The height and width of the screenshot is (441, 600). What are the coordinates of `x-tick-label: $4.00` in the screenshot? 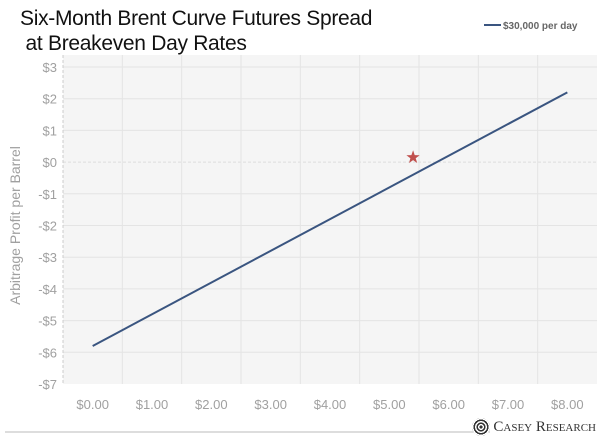 It's located at (330, 404).